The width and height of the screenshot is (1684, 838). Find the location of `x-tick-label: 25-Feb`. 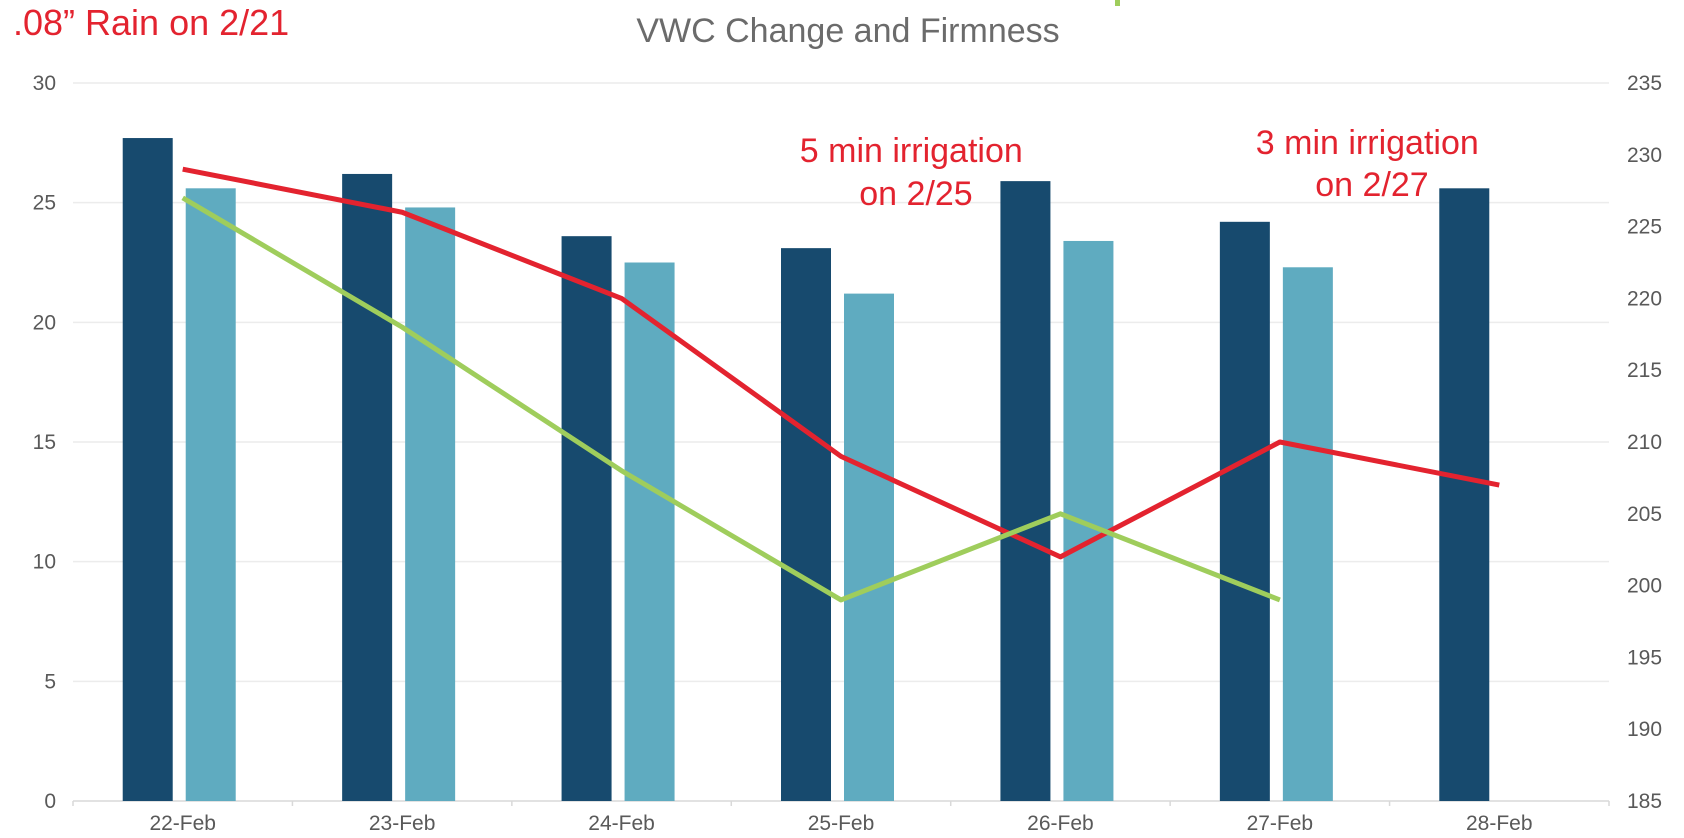

x-tick-label: 25-Feb is located at coordinates (841, 823).